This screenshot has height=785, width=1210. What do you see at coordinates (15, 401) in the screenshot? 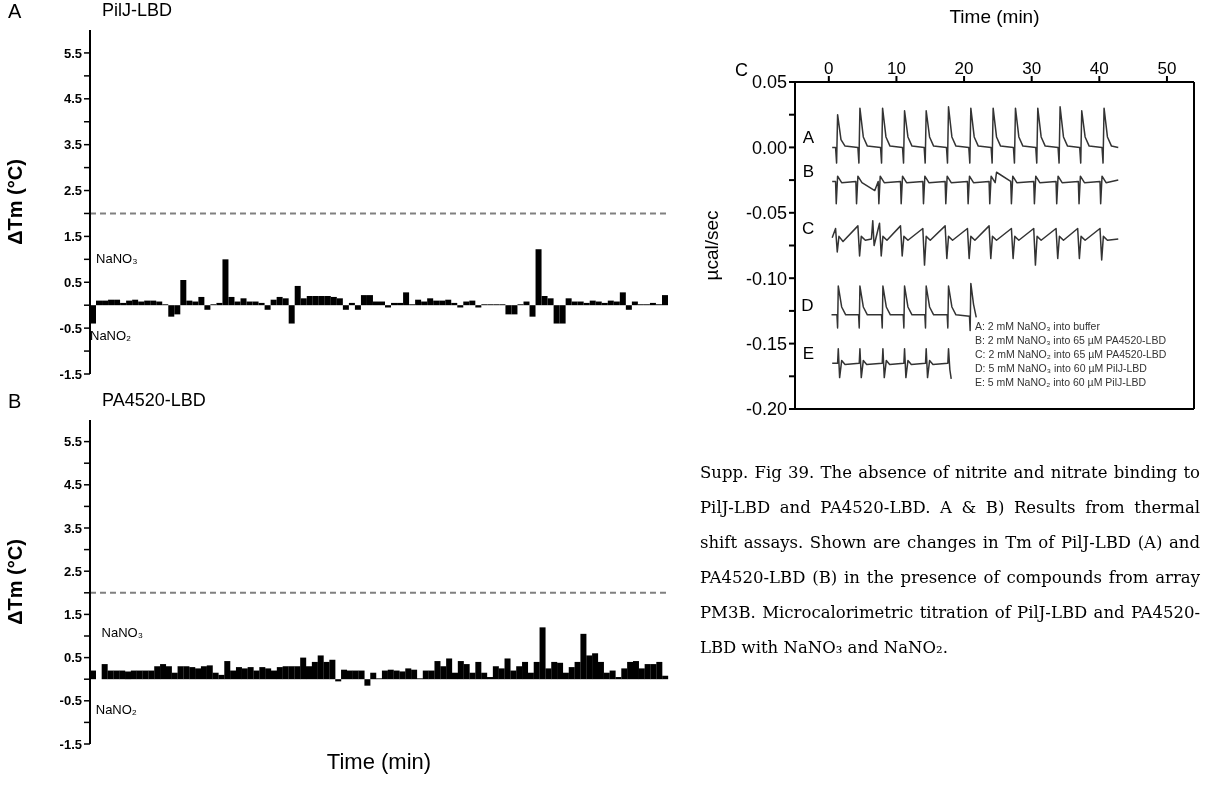
I see `text: B` at bounding box center [15, 401].